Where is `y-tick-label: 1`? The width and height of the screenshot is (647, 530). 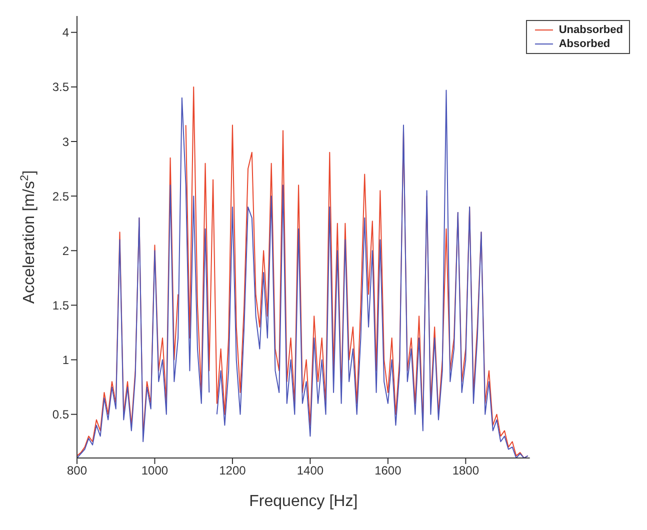 y-tick-label: 1 is located at coordinates (66, 360).